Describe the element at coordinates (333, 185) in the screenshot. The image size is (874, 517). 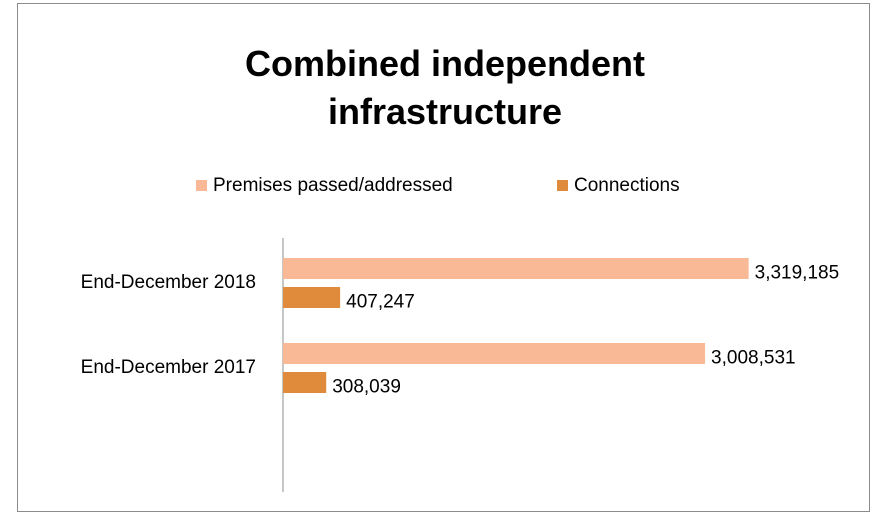
I see `legend-label: Premises passed/addressed` at that location.